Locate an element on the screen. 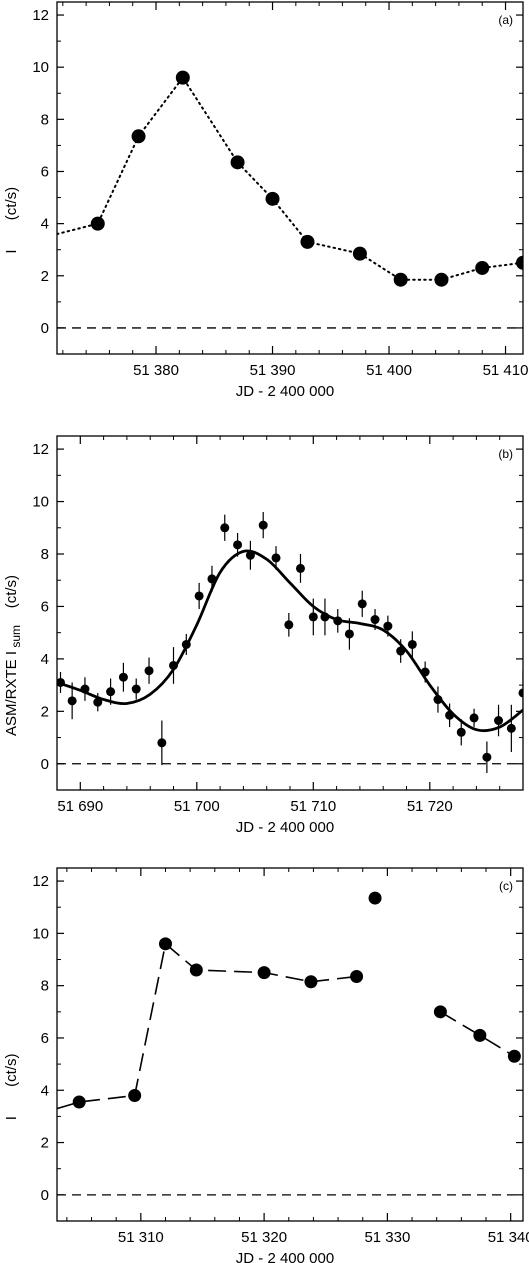 The image size is (529, 1263). x-tick-label: 51 690 is located at coordinates (80, 806).